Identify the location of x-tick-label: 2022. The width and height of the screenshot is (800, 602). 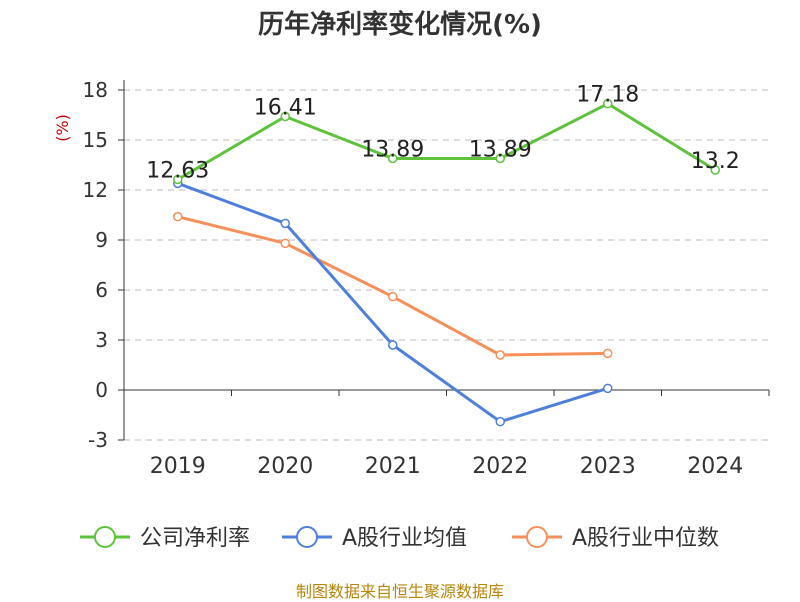
(500, 466).